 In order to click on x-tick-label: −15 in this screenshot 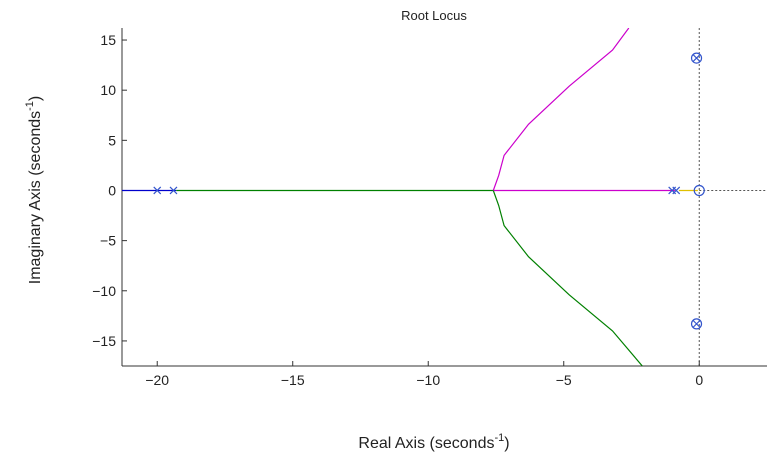, I will do `click(293, 380)`.